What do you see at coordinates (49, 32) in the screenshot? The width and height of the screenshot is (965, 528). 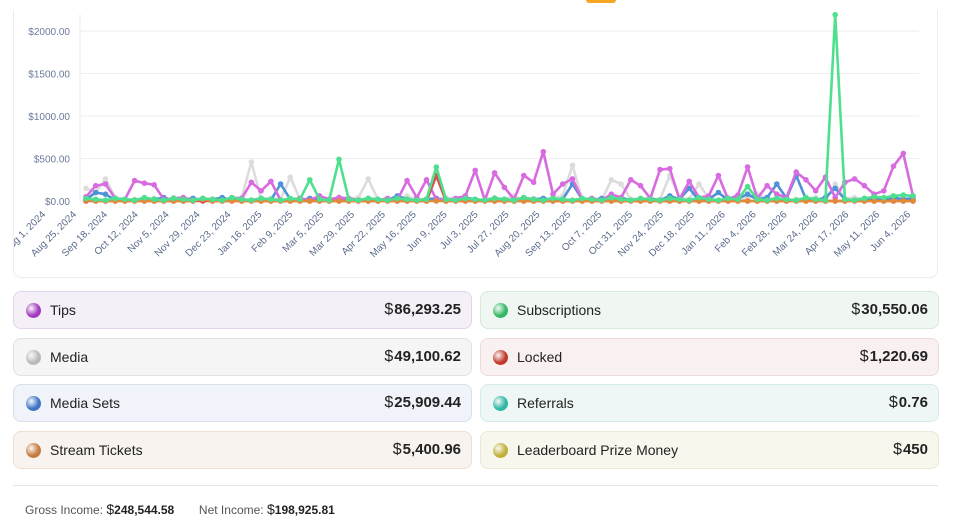 I see `y-tick-label: $2000.00` at bounding box center [49, 32].